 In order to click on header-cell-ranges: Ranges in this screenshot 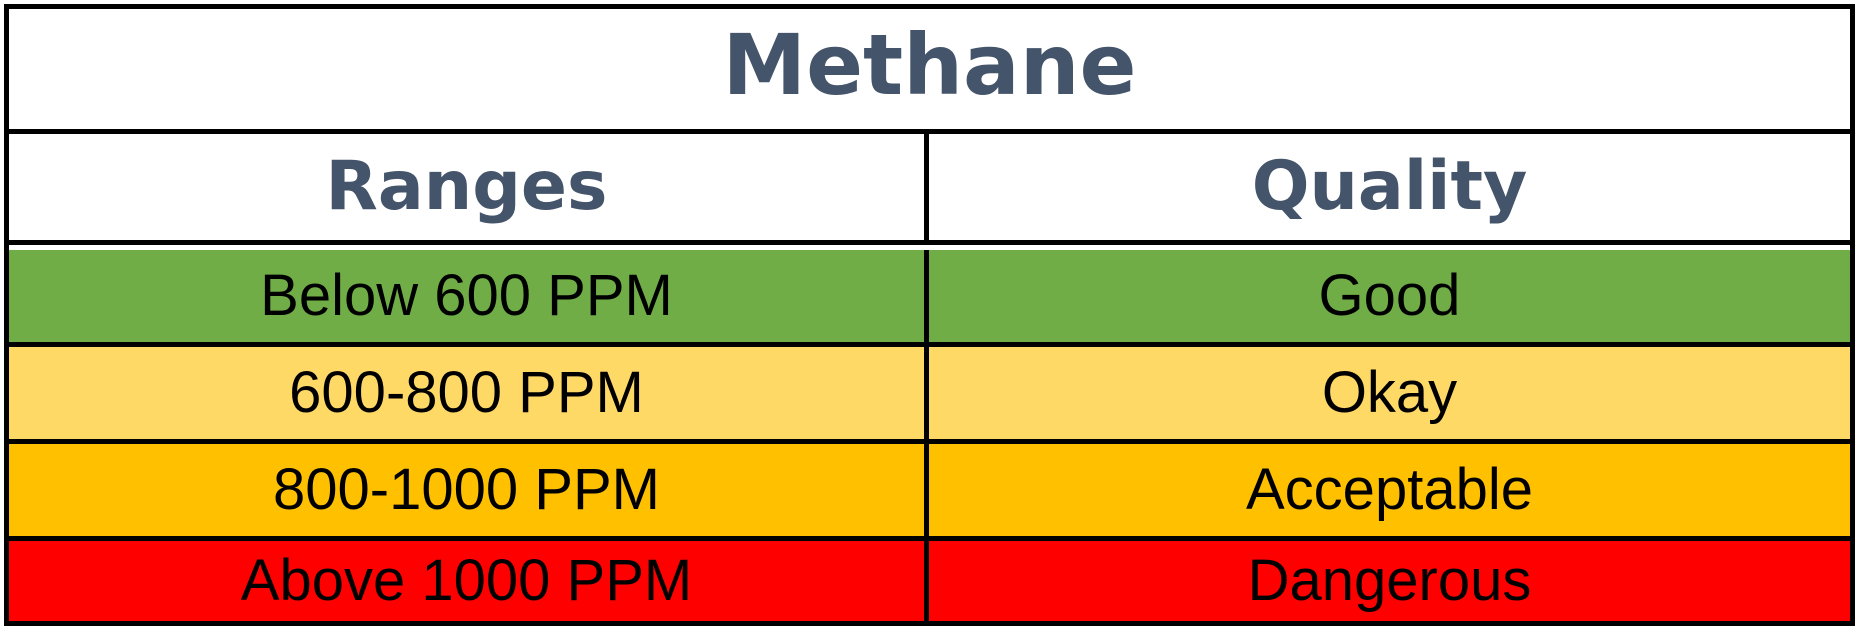, I will do `click(469, 187)`.